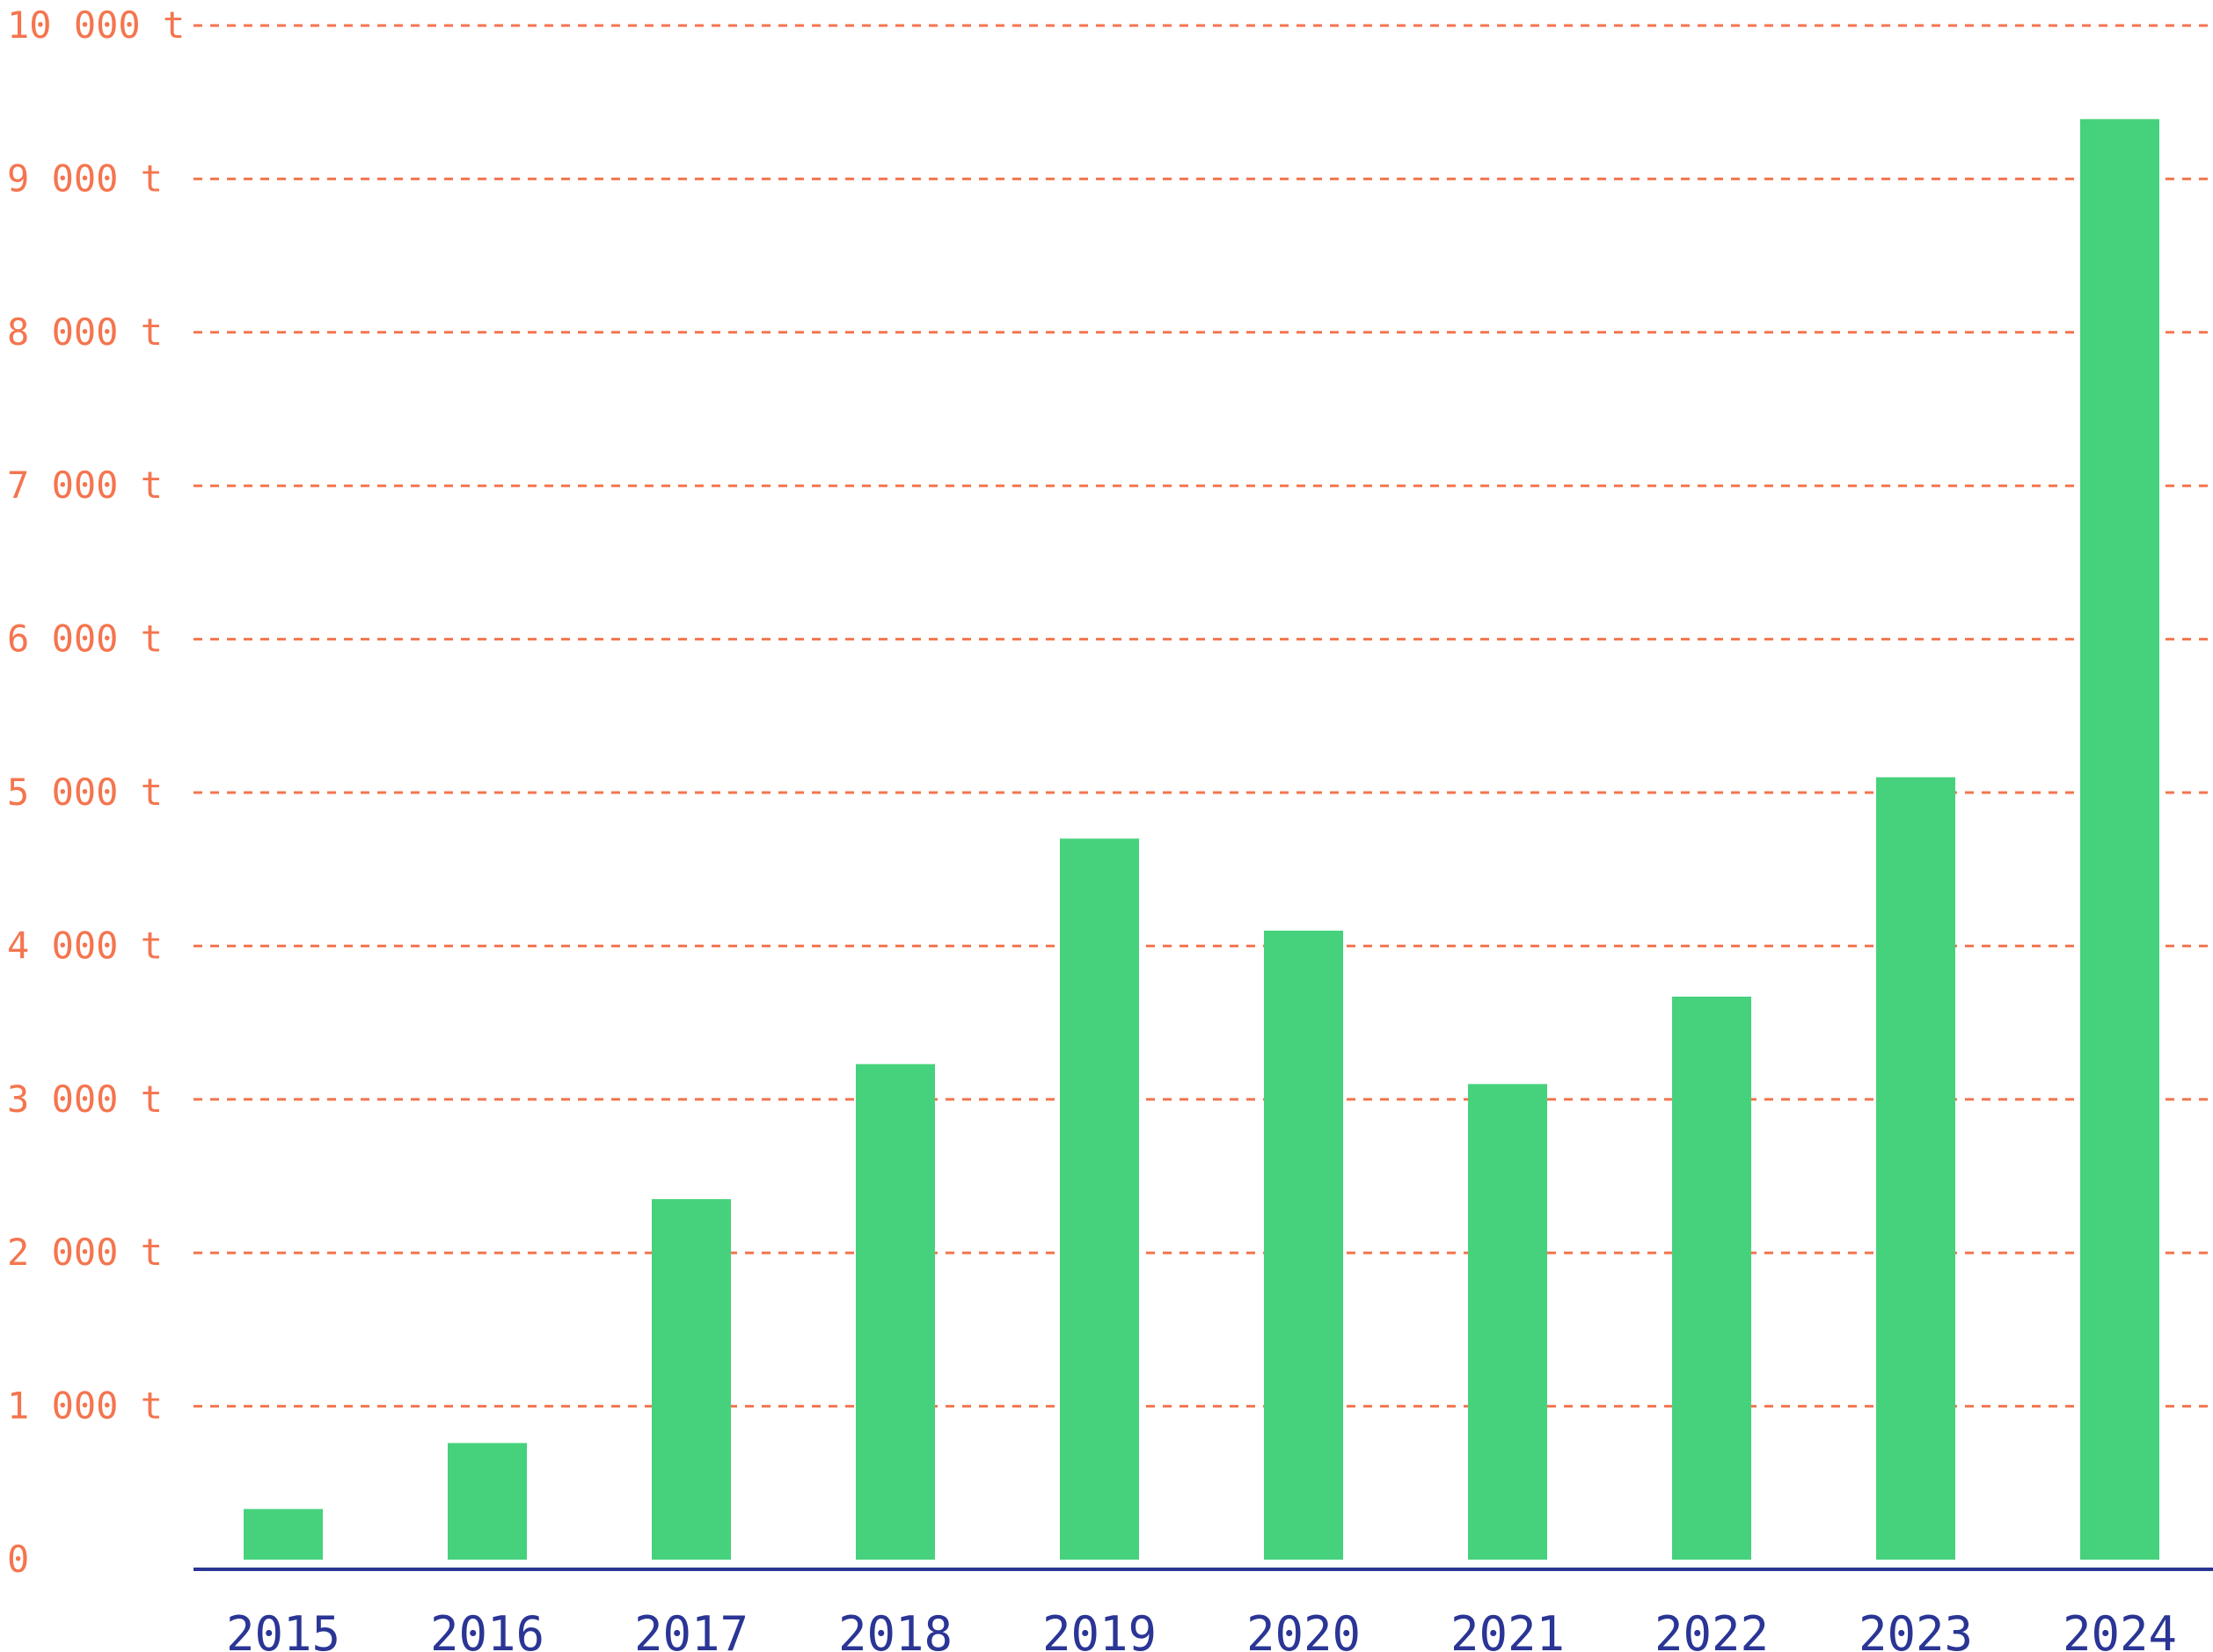 The image size is (2213, 1652). I want to click on bar-2020, so click(1303, 1245).